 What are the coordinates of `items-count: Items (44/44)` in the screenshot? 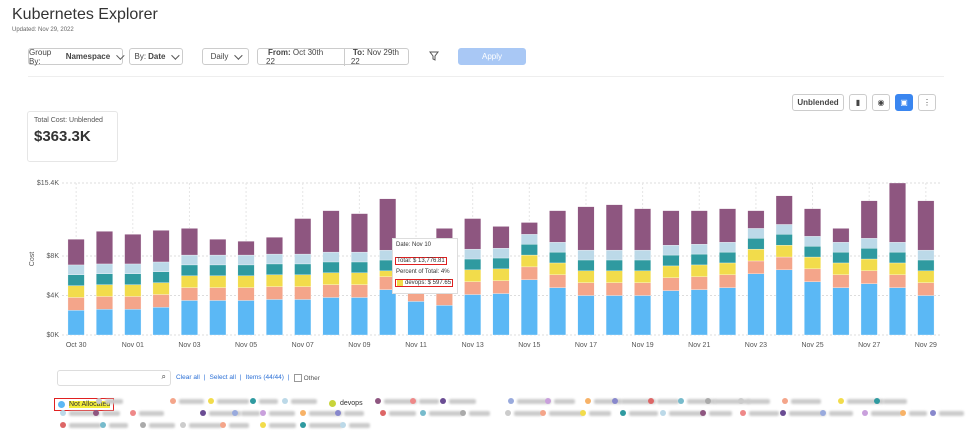 It's located at (264, 377).